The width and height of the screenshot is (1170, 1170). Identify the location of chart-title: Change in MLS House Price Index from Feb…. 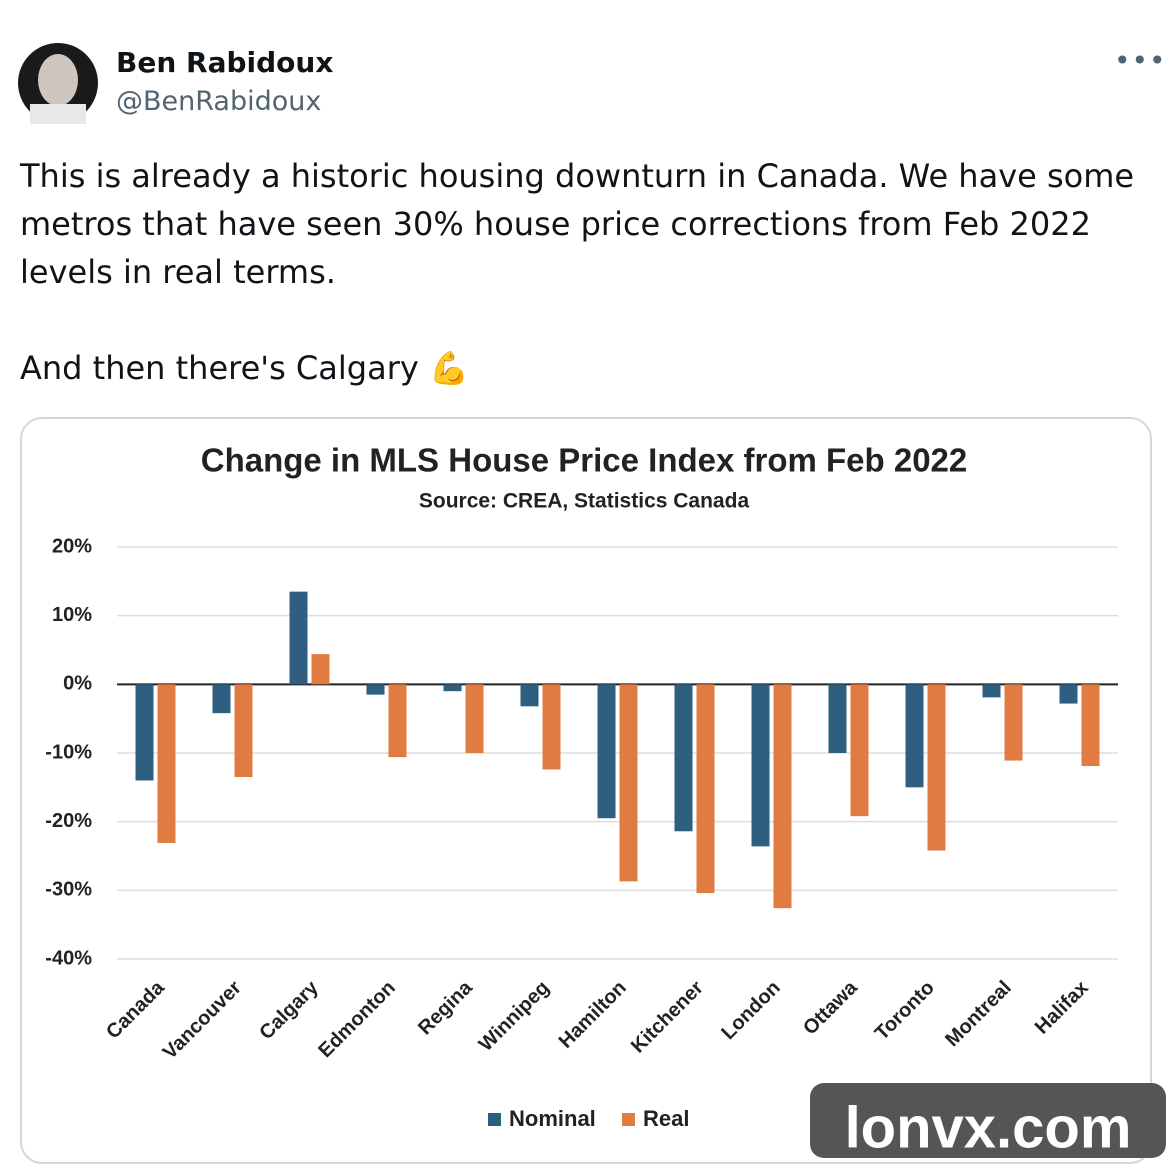
(584, 460).